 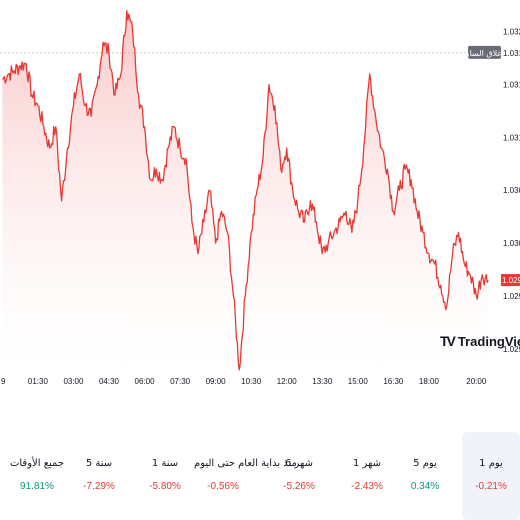 What do you see at coordinates (99, 486) in the screenshot?
I see `period-change-value: -7.29%` at bounding box center [99, 486].